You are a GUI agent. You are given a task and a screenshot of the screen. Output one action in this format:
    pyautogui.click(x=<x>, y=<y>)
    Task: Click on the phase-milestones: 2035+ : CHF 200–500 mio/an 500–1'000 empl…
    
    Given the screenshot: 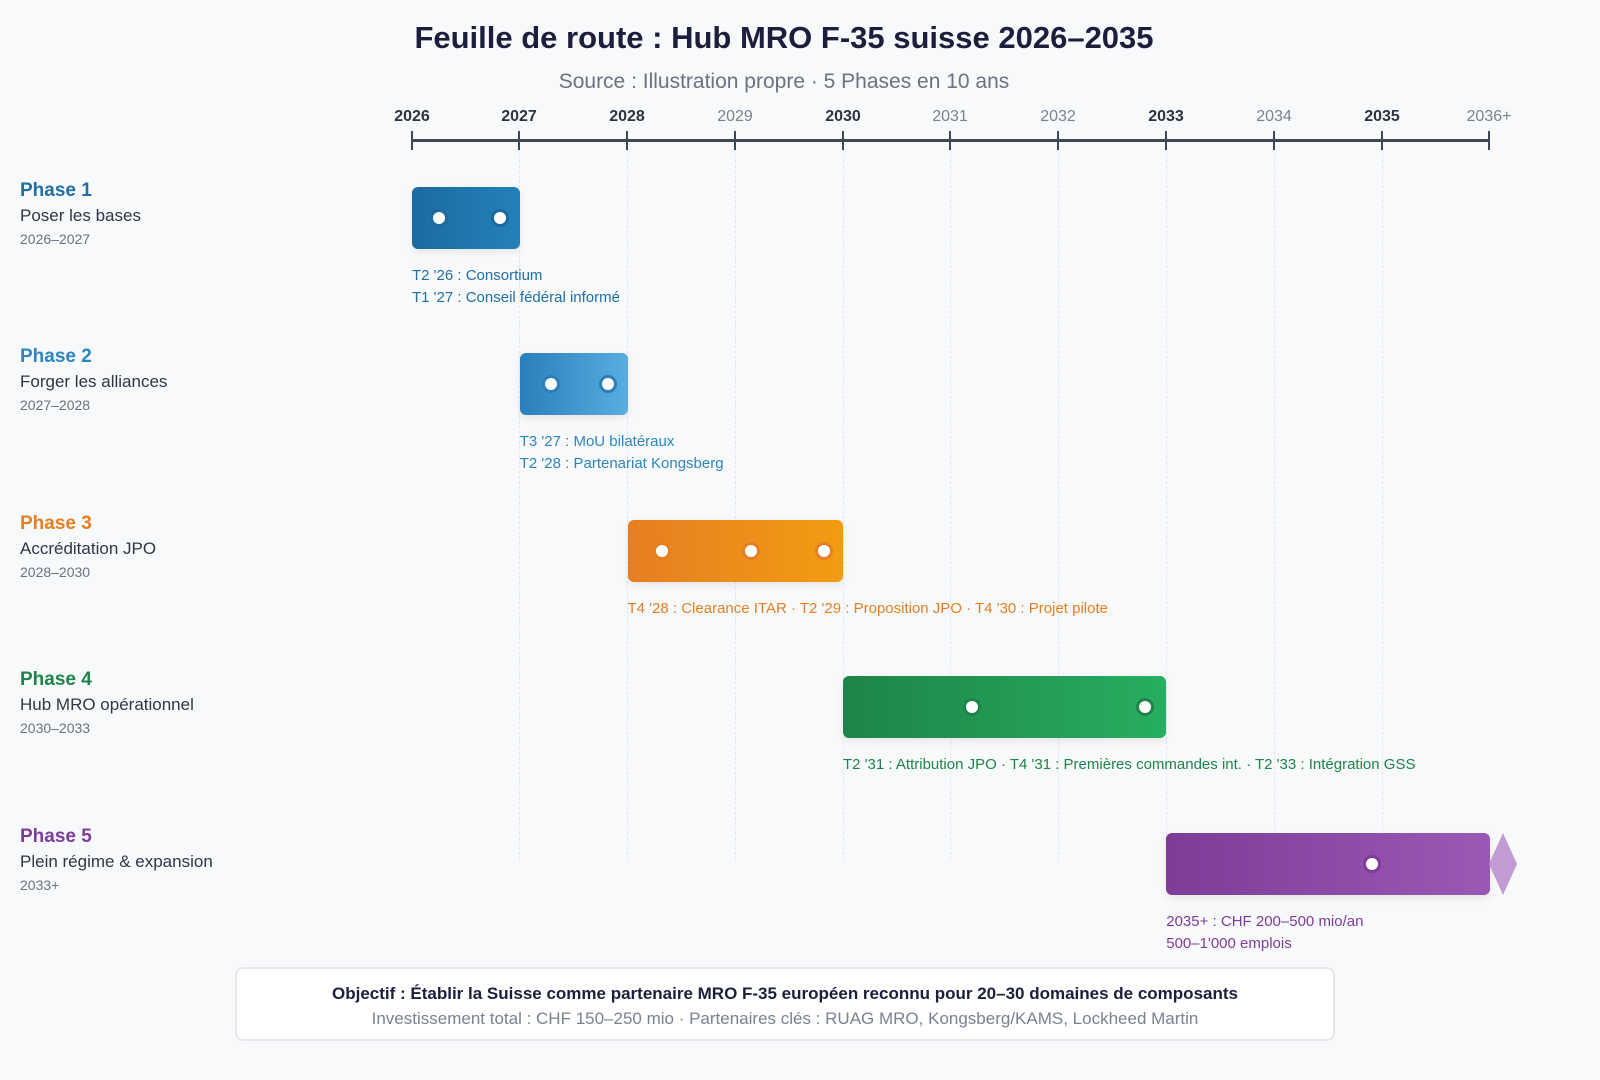 What is the action you would take?
    pyautogui.click(x=1264, y=933)
    